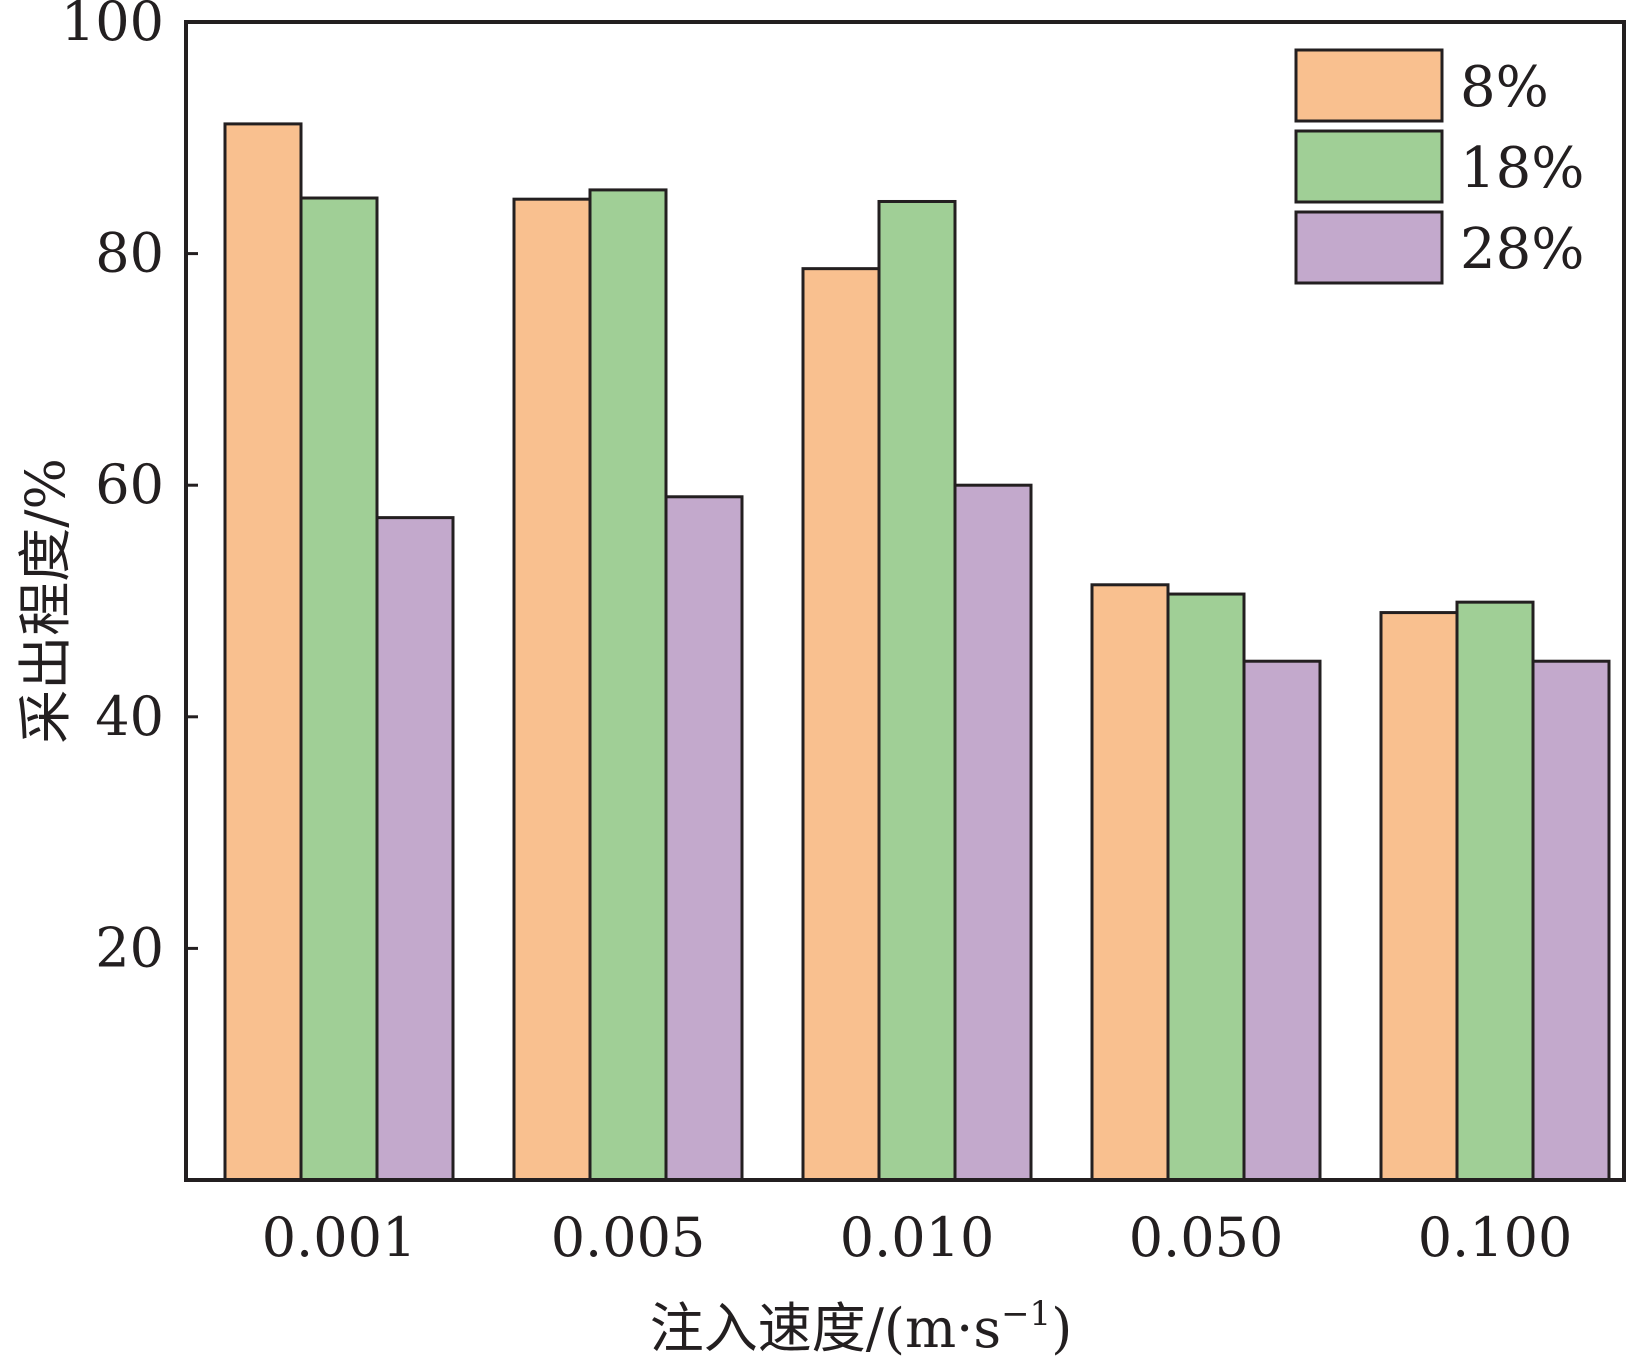  What do you see at coordinates (1206, 1237) in the screenshot?
I see `x-tick-label: 0.050` at bounding box center [1206, 1237].